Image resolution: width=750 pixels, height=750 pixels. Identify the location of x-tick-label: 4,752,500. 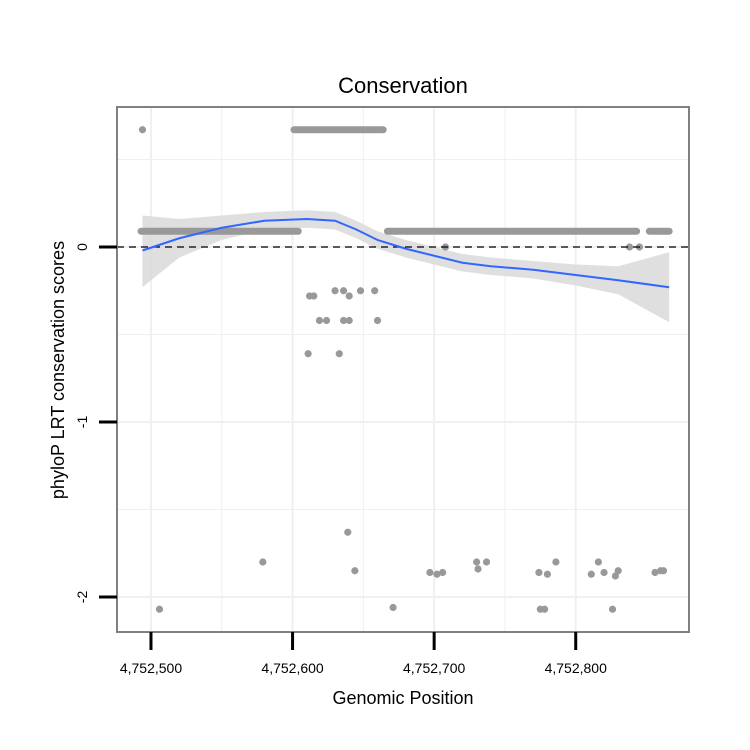
(151, 668).